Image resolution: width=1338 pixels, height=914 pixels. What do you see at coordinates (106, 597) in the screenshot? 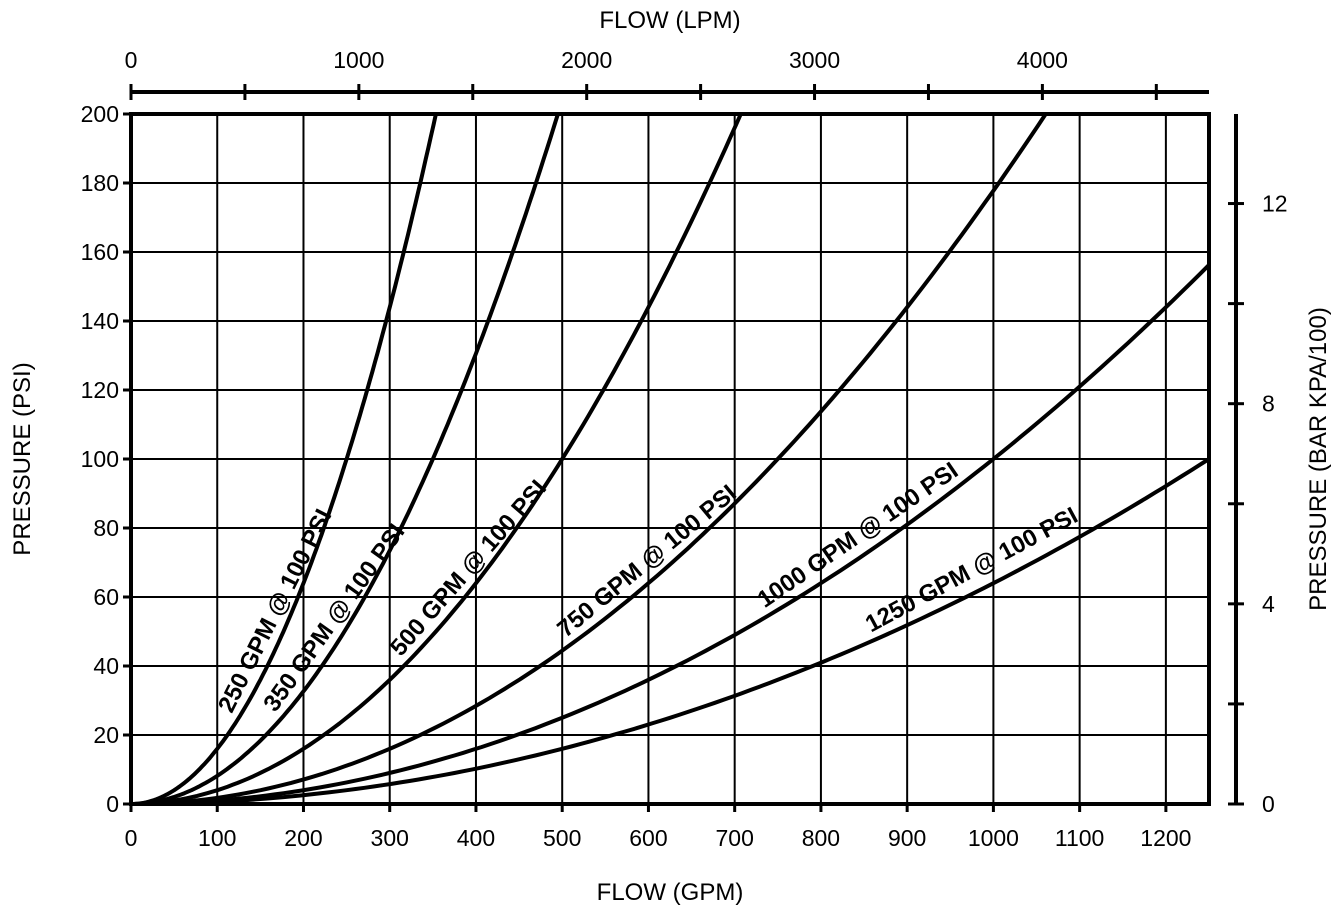
I see `y-tick-label: 60` at bounding box center [106, 597].